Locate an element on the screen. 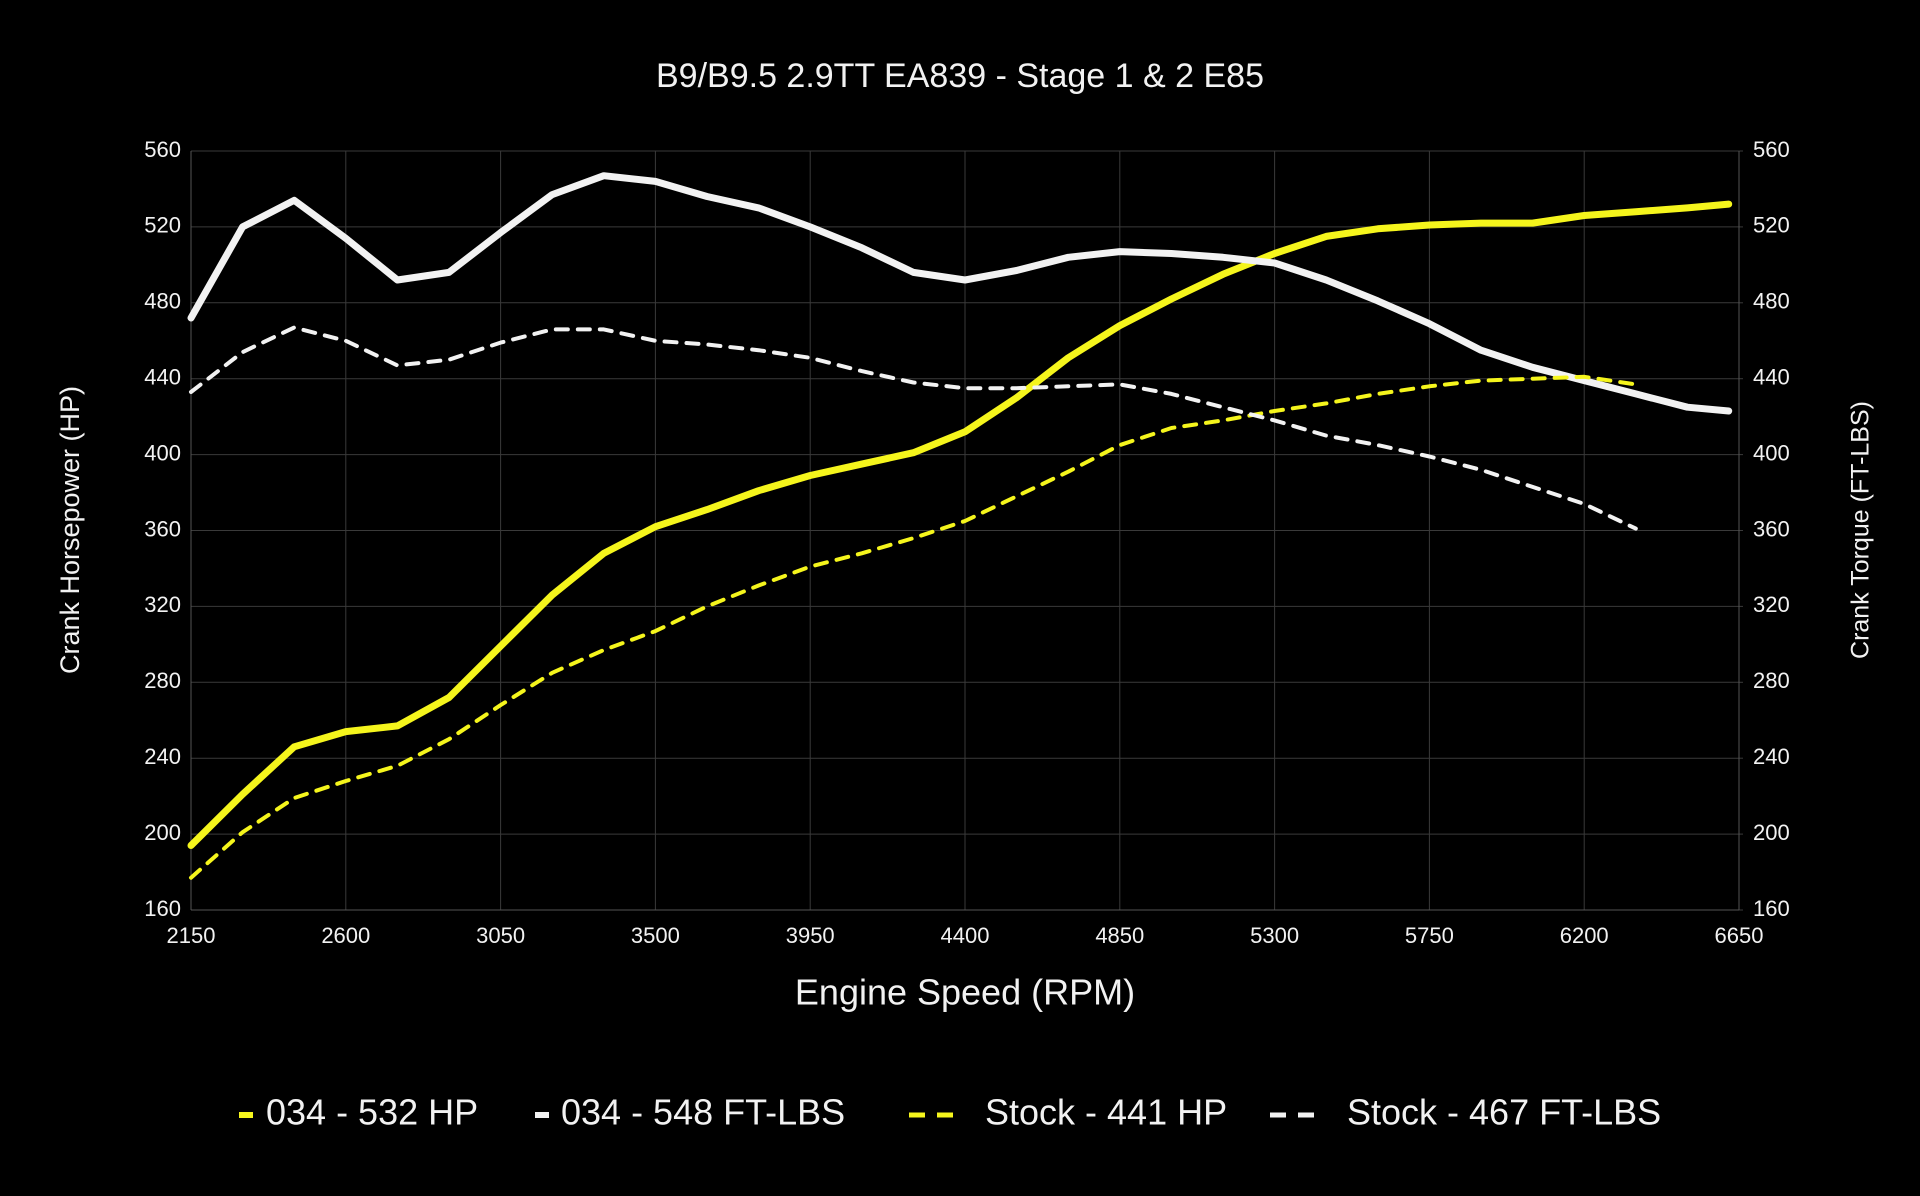  chart-title: B9/B9.5 2.9TT EA839 - Stage 1 & 2 E85 is located at coordinates (960, 76).